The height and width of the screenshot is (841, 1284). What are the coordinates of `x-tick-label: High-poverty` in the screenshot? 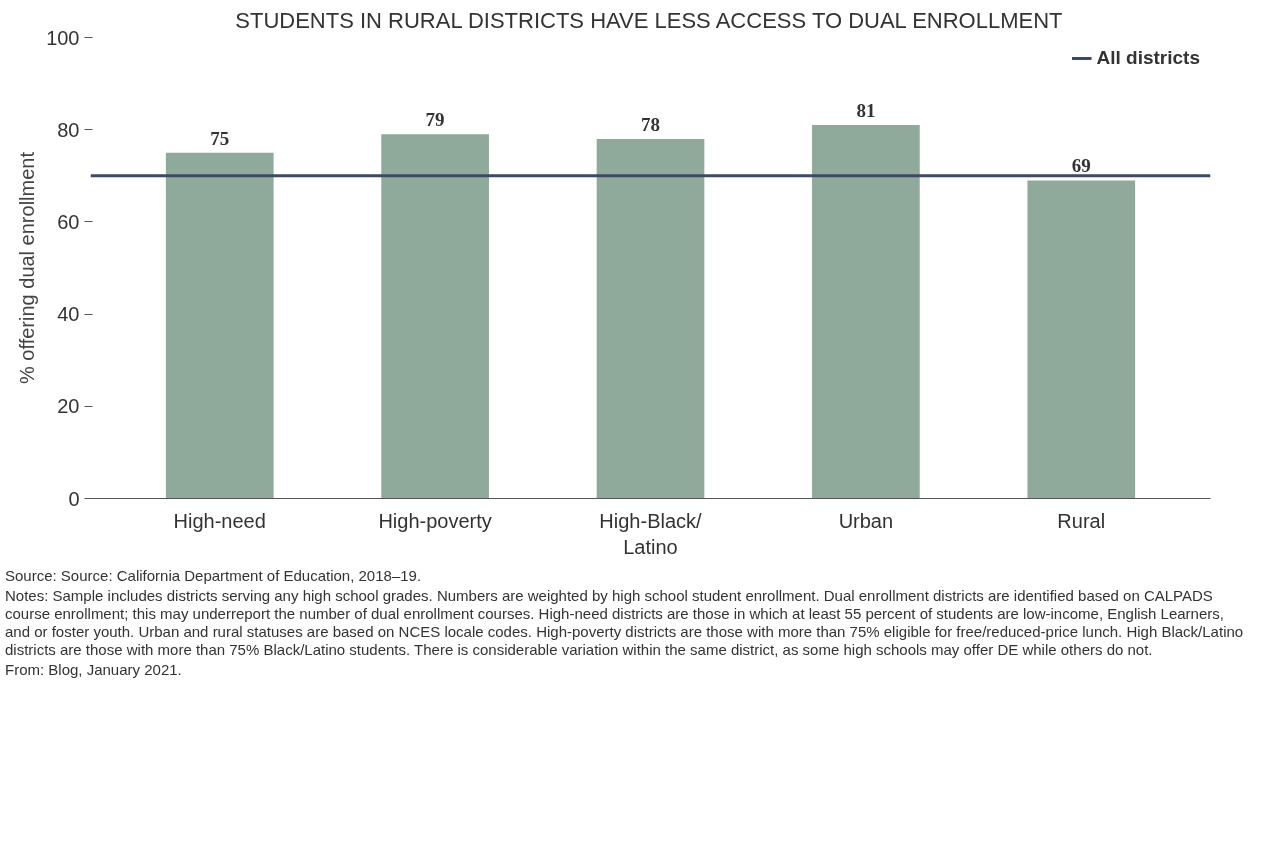 It's located at (435, 520).